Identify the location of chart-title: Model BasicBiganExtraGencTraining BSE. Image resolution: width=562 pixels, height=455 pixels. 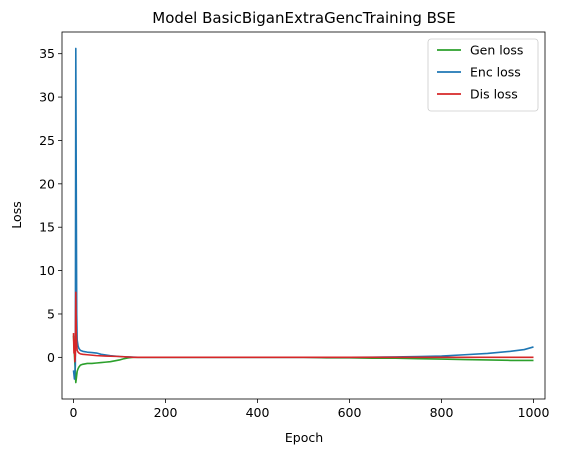
(303, 18).